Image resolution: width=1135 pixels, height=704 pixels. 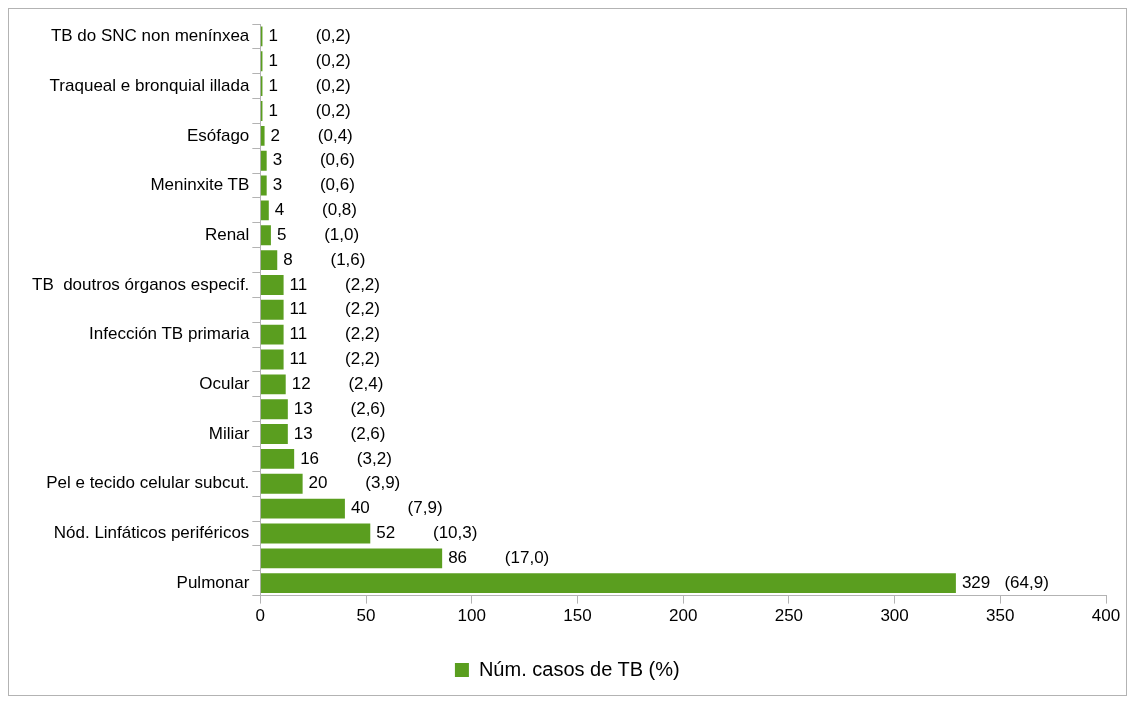 I want to click on y-tick-label: Pel e tecido celular subcut., so click(x=148, y=483).